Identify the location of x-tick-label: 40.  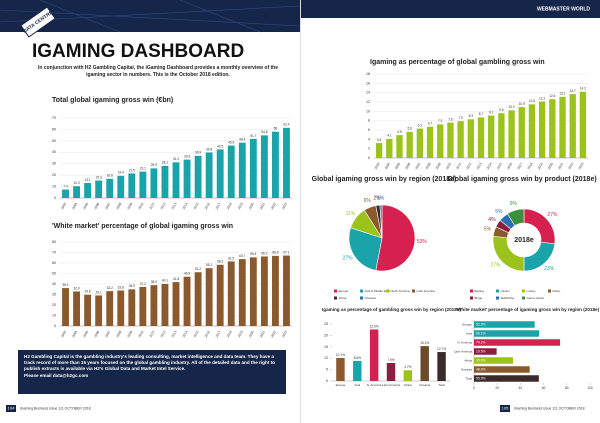
(521, 388).